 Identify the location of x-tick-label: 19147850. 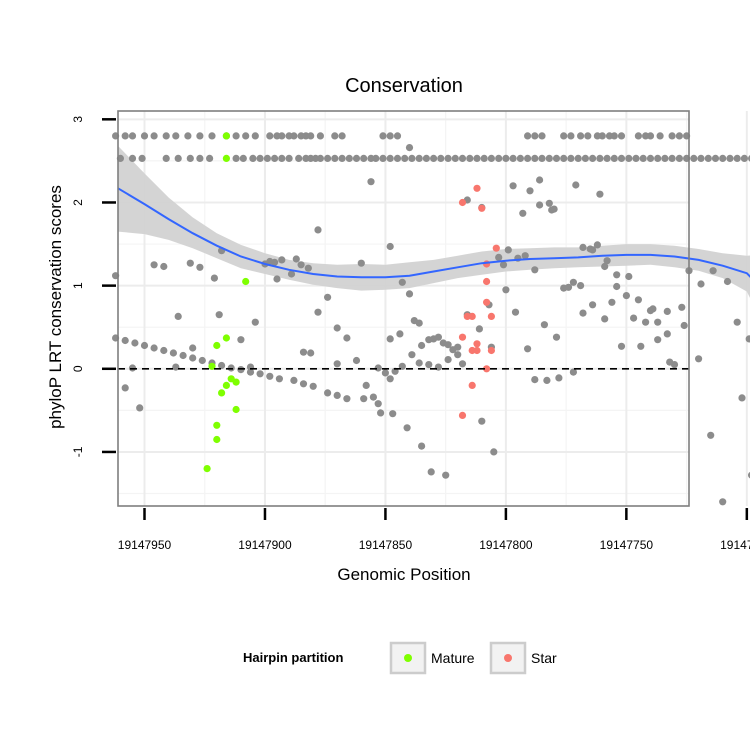
(386, 545).